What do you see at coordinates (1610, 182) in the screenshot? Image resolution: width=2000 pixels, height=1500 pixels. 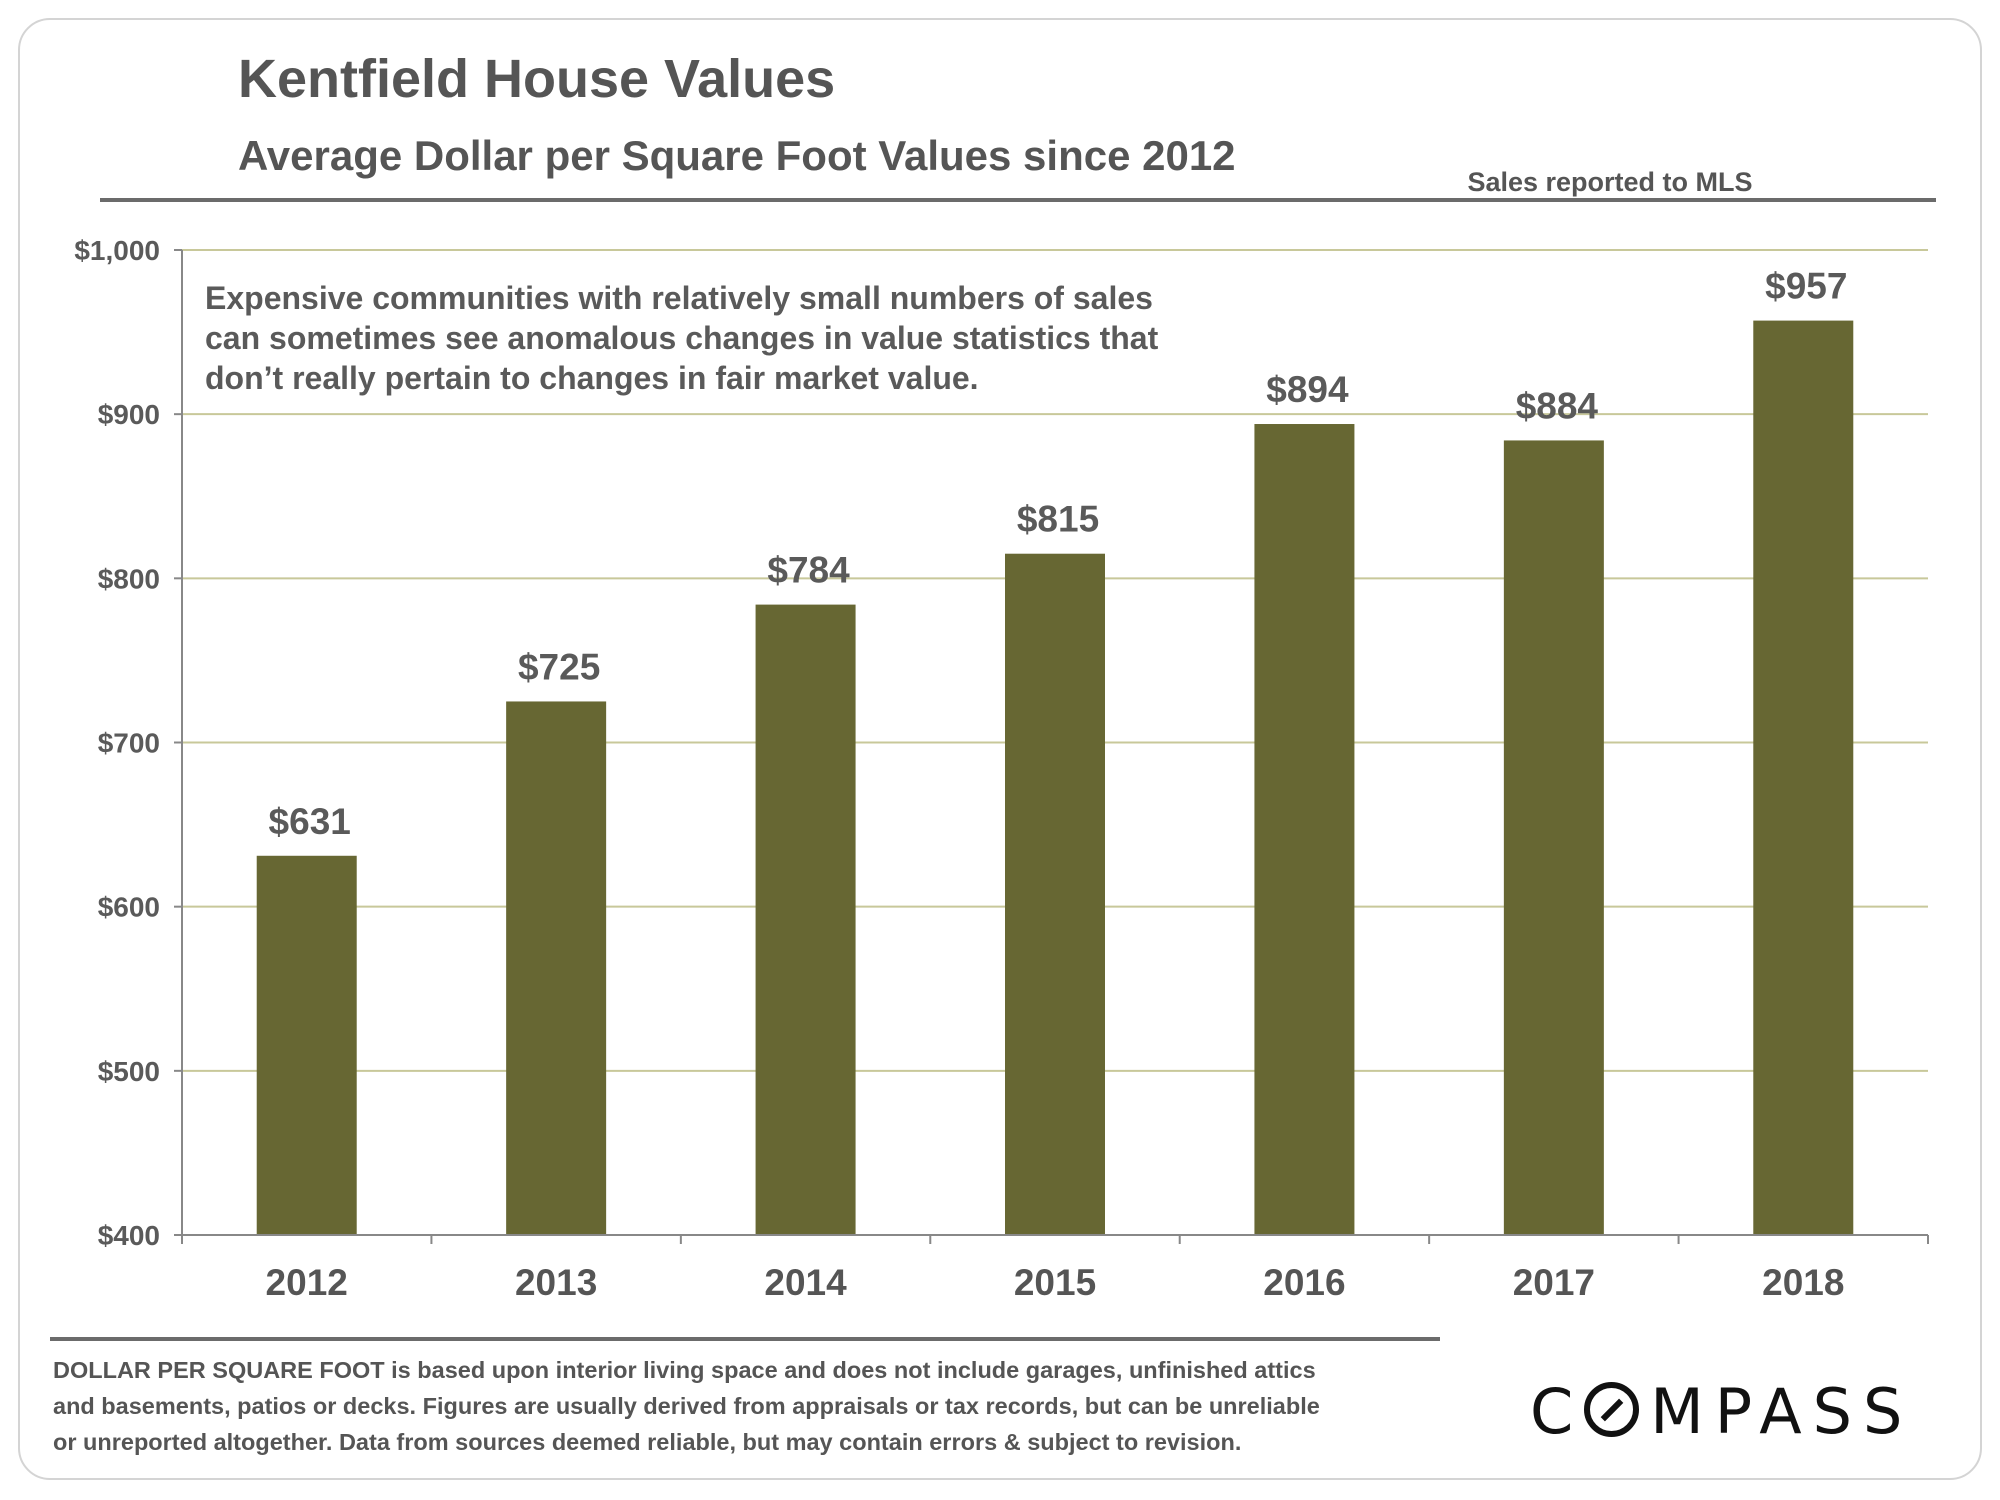 I see `source-note: Sales reported to MLS` at bounding box center [1610, 182].